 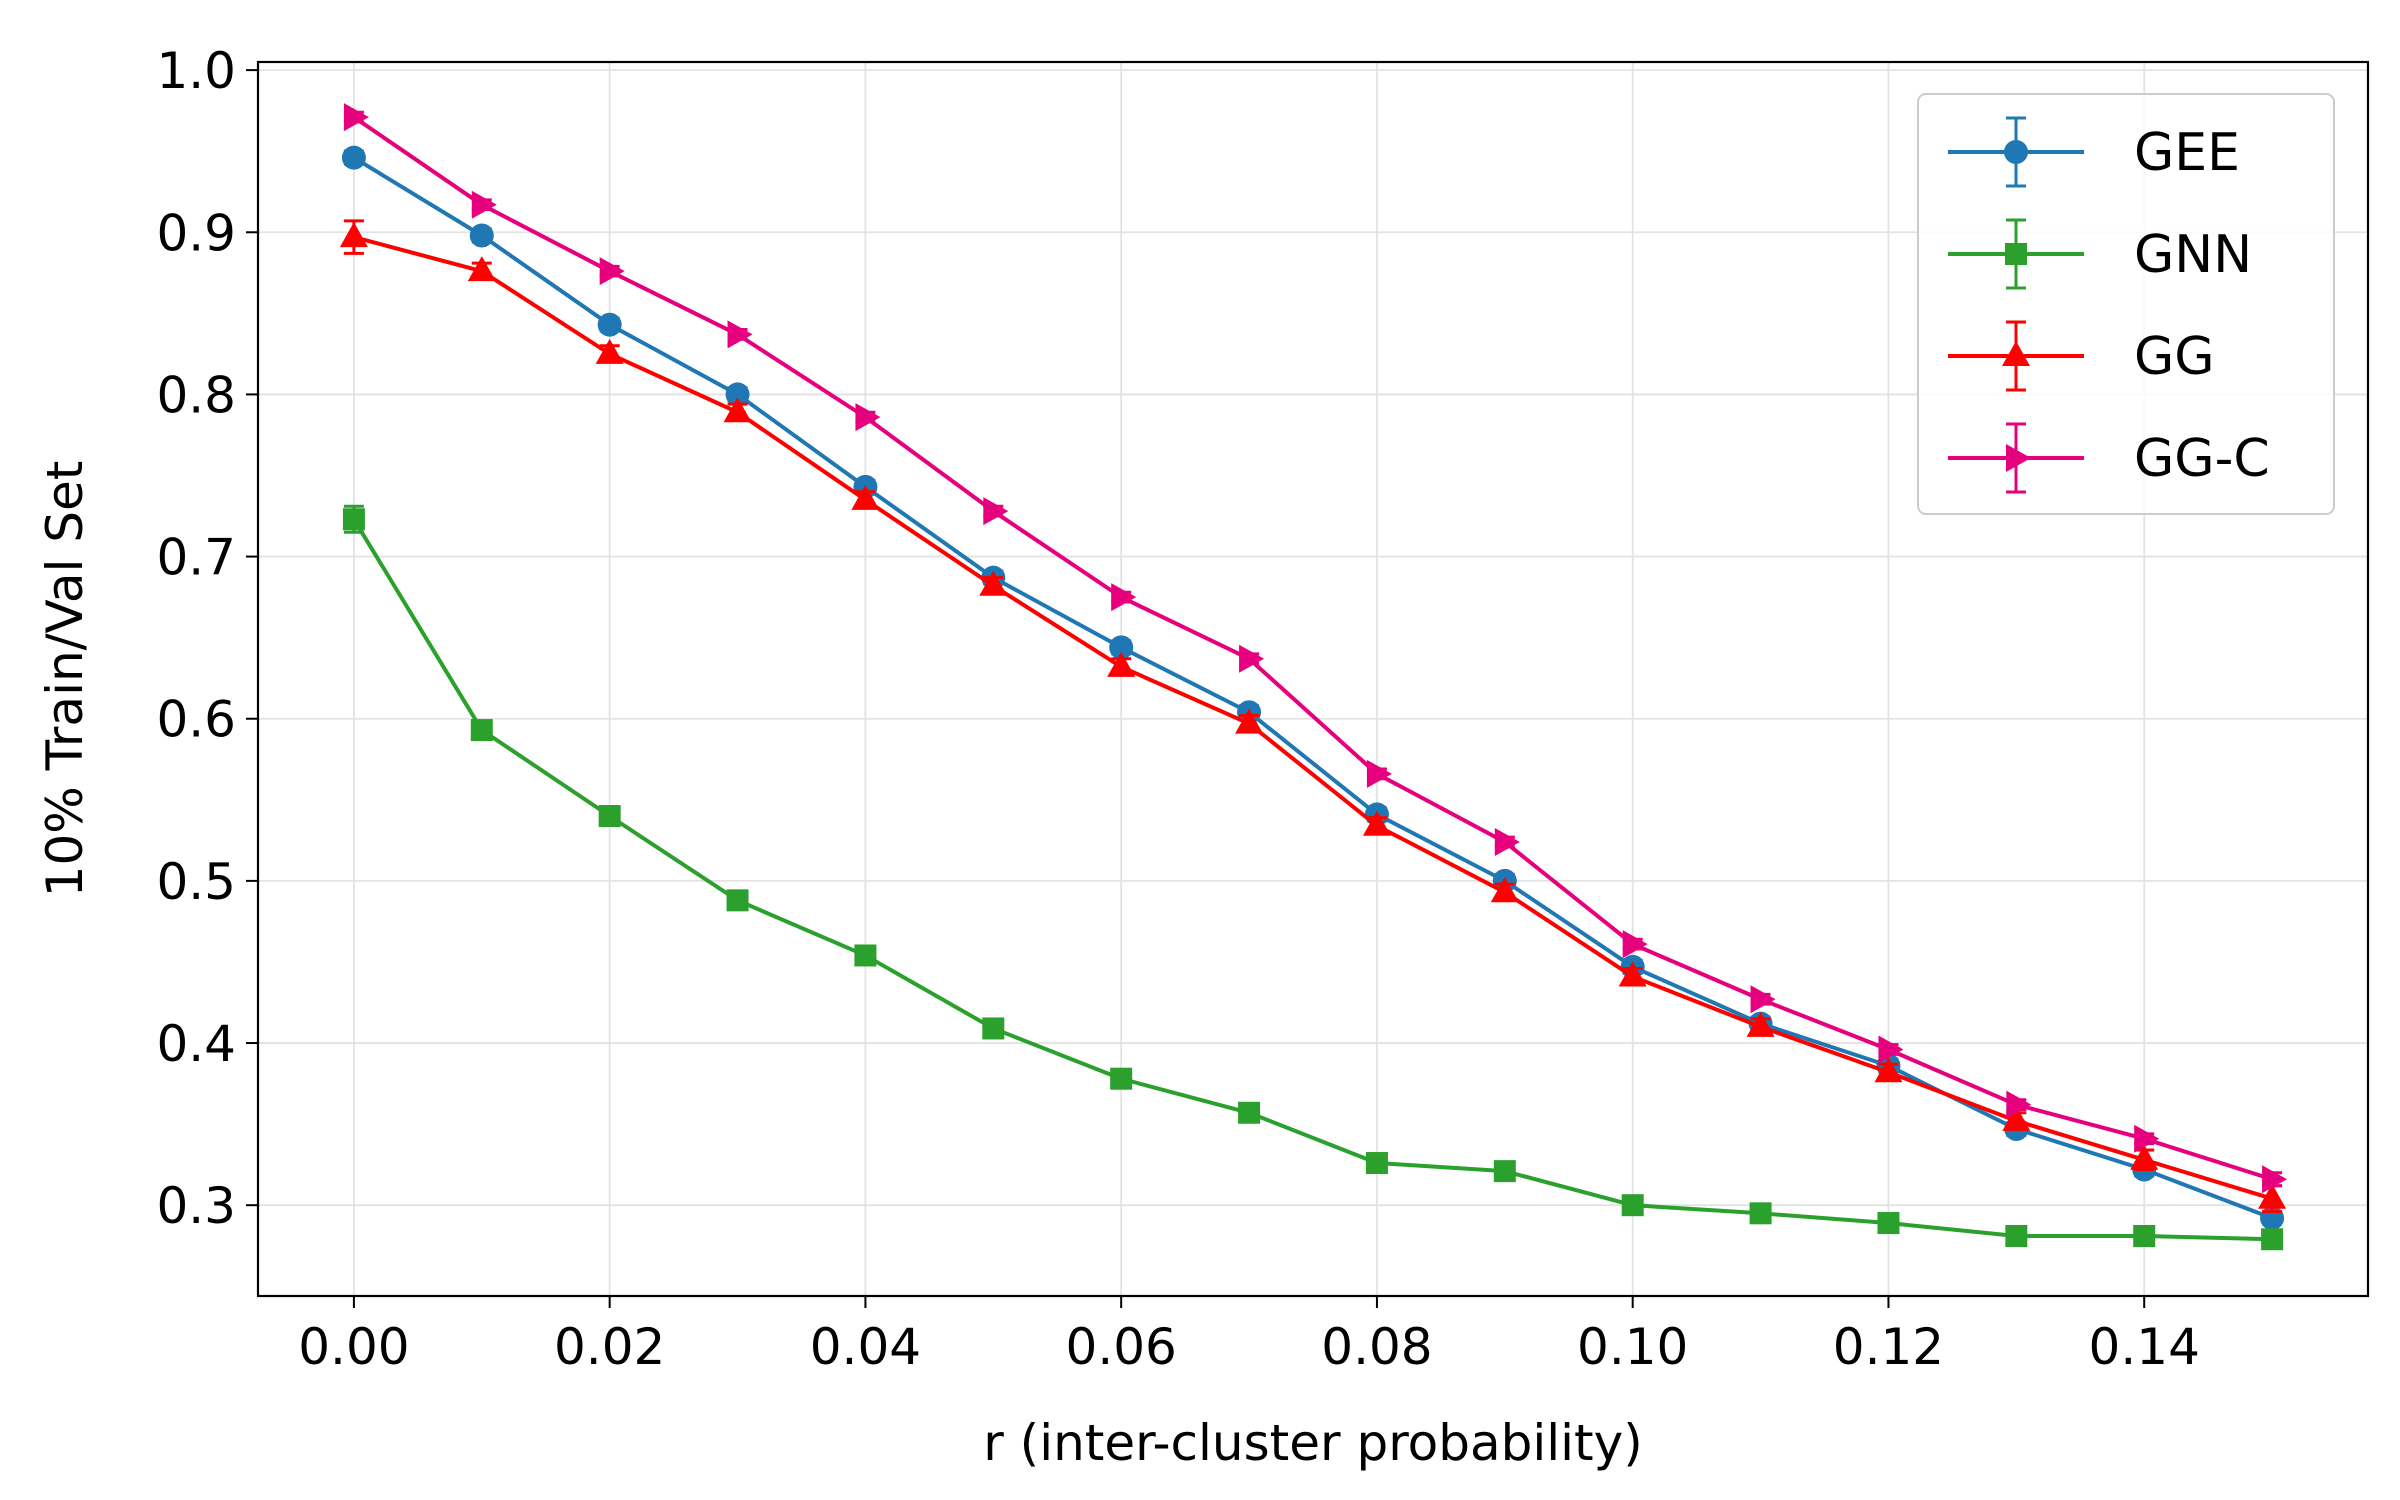 What do you see at coordinates (196, 233) in the screenshot?
I see `y-tick-label: 0.9` at bounding box center [196, 233].